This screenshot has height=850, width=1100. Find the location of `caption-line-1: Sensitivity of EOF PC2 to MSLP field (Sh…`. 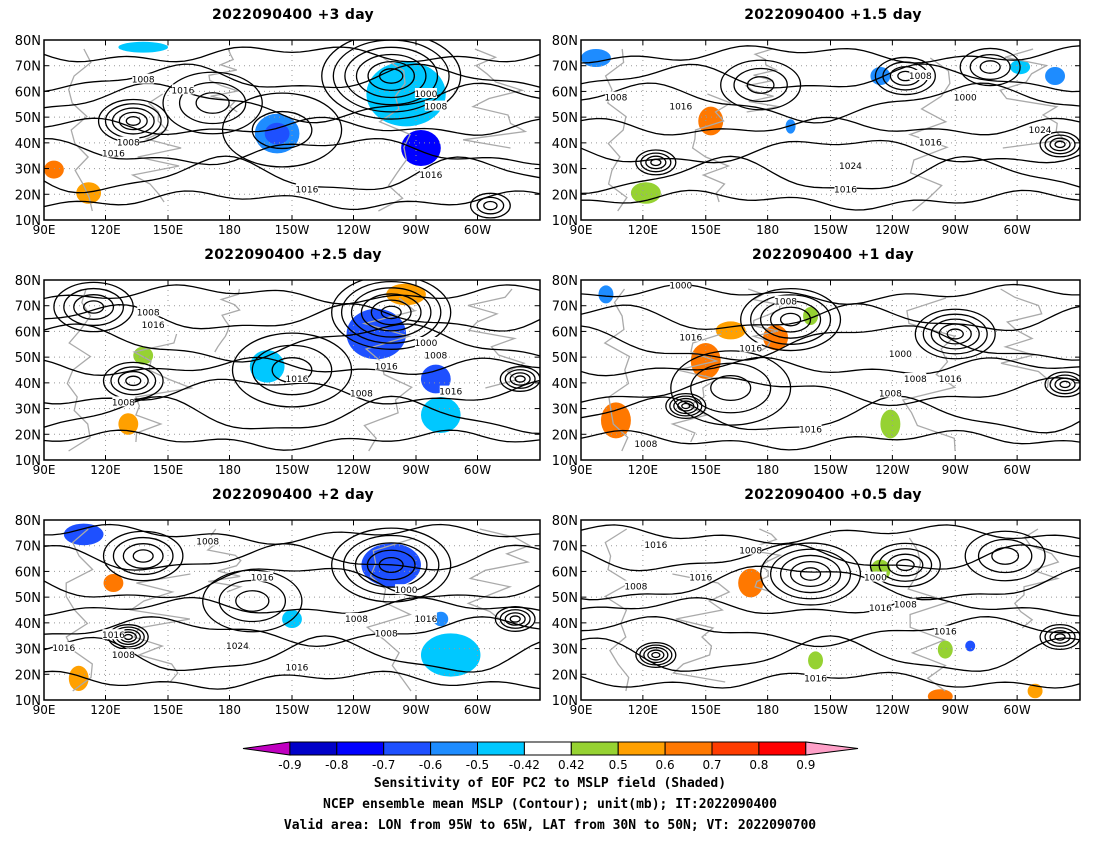

caption-line-1: Sensitivity of EOF PC2 to MSLP field (Sh… is located at coordinates (550, 783).